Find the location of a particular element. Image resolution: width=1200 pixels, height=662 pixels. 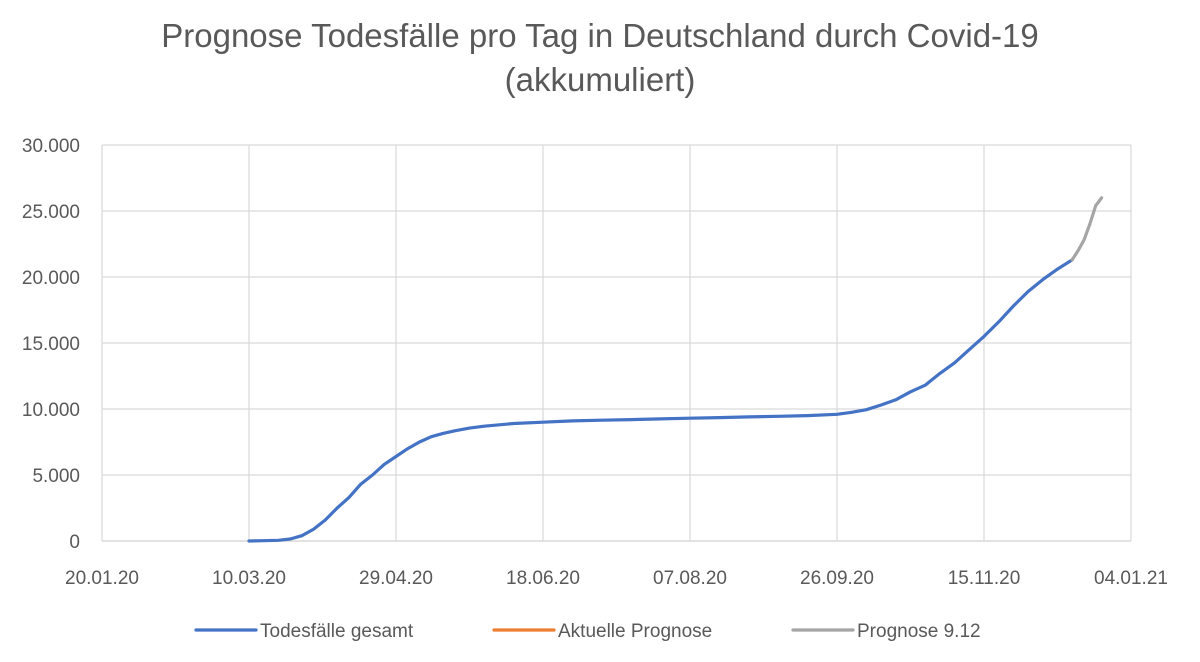

y-tick-label: 0 is located at coordinates (74, 542).